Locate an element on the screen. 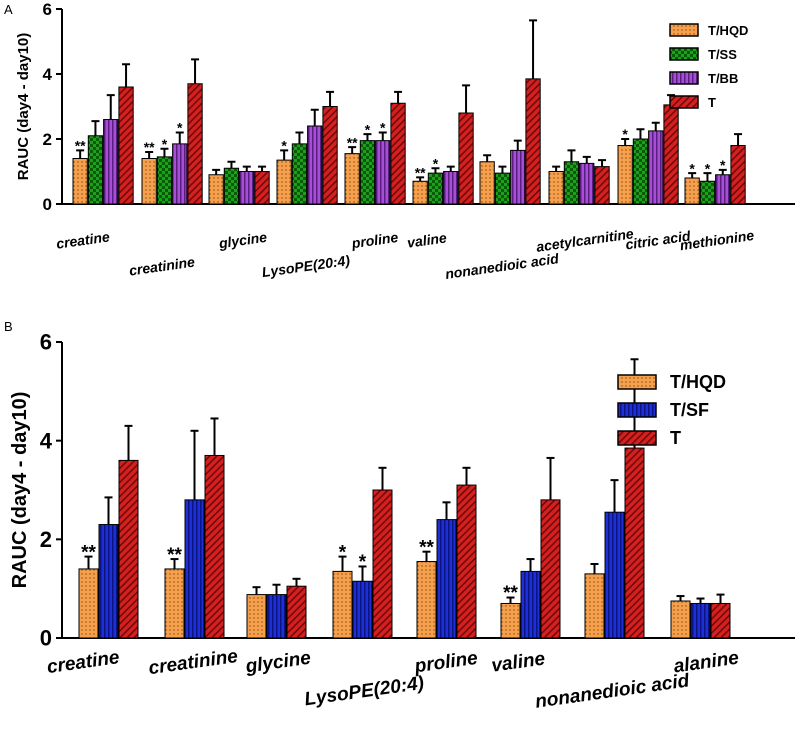  category-label-a-creatine: creatine is located at coordinates (83, 239).